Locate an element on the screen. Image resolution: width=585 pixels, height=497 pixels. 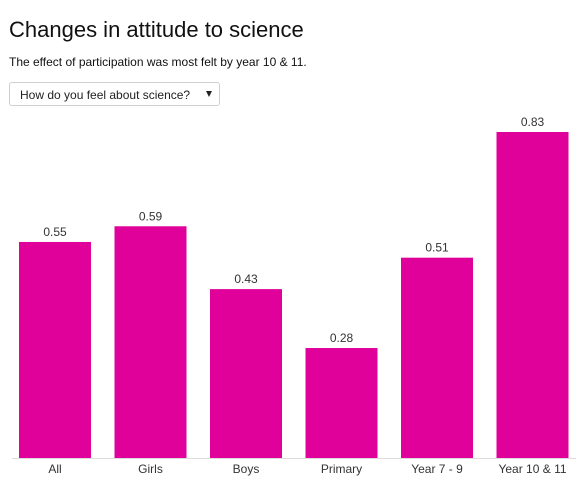
chart-title: Changes in attitude to science is located at coordinates (156, 29).